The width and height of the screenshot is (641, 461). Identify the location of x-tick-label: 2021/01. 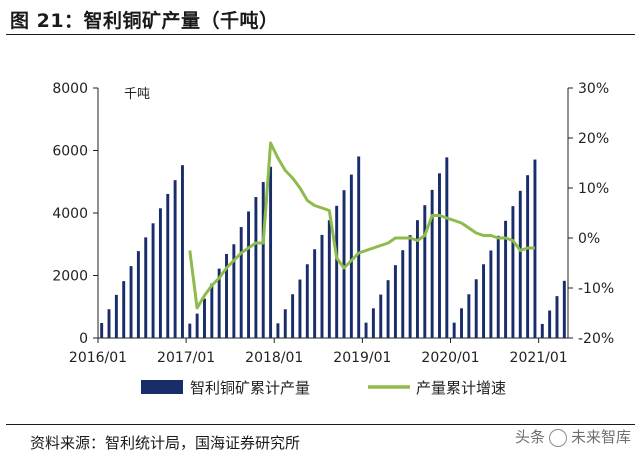
(539, 358).